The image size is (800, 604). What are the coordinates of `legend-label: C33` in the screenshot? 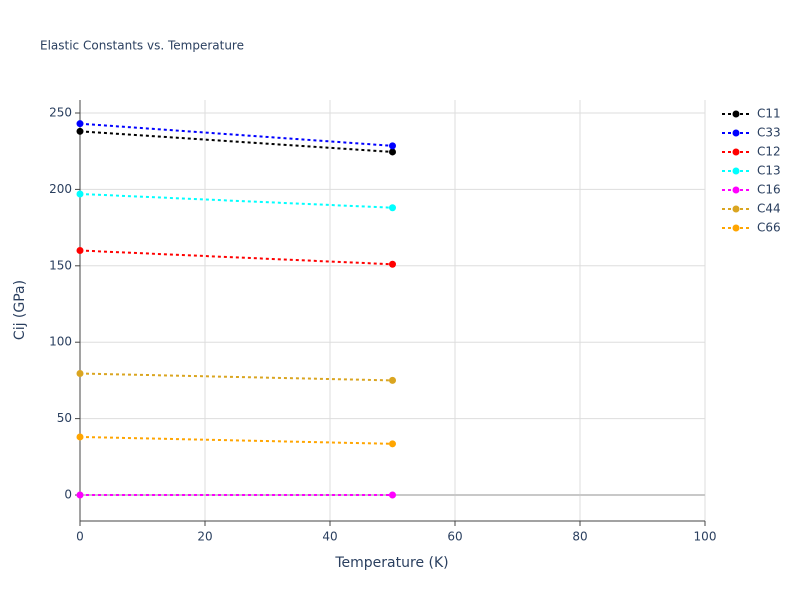 It's located at (769, 133).